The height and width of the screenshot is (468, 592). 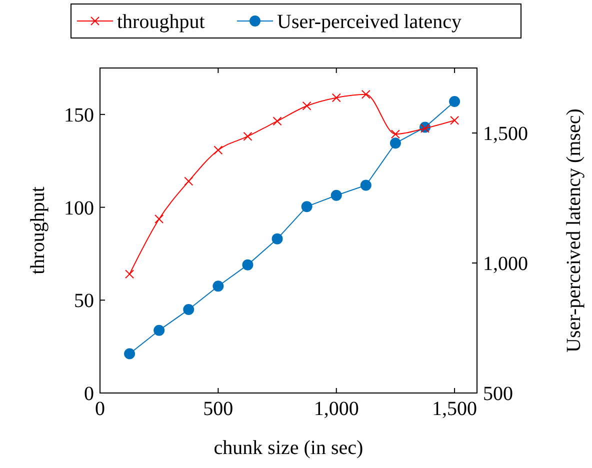 What do you see at coordinates (79, 115) in the screenshot?
I see `y-tick-label: 150` at bounding box center [79, 115].